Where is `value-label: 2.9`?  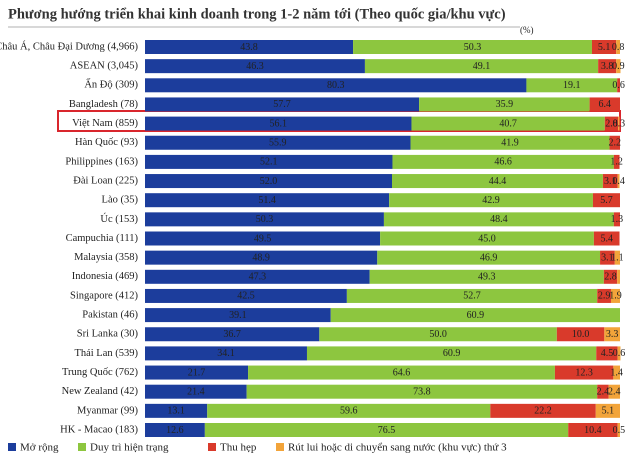
value-label: 2.9 is located at coordinates (604, 296).